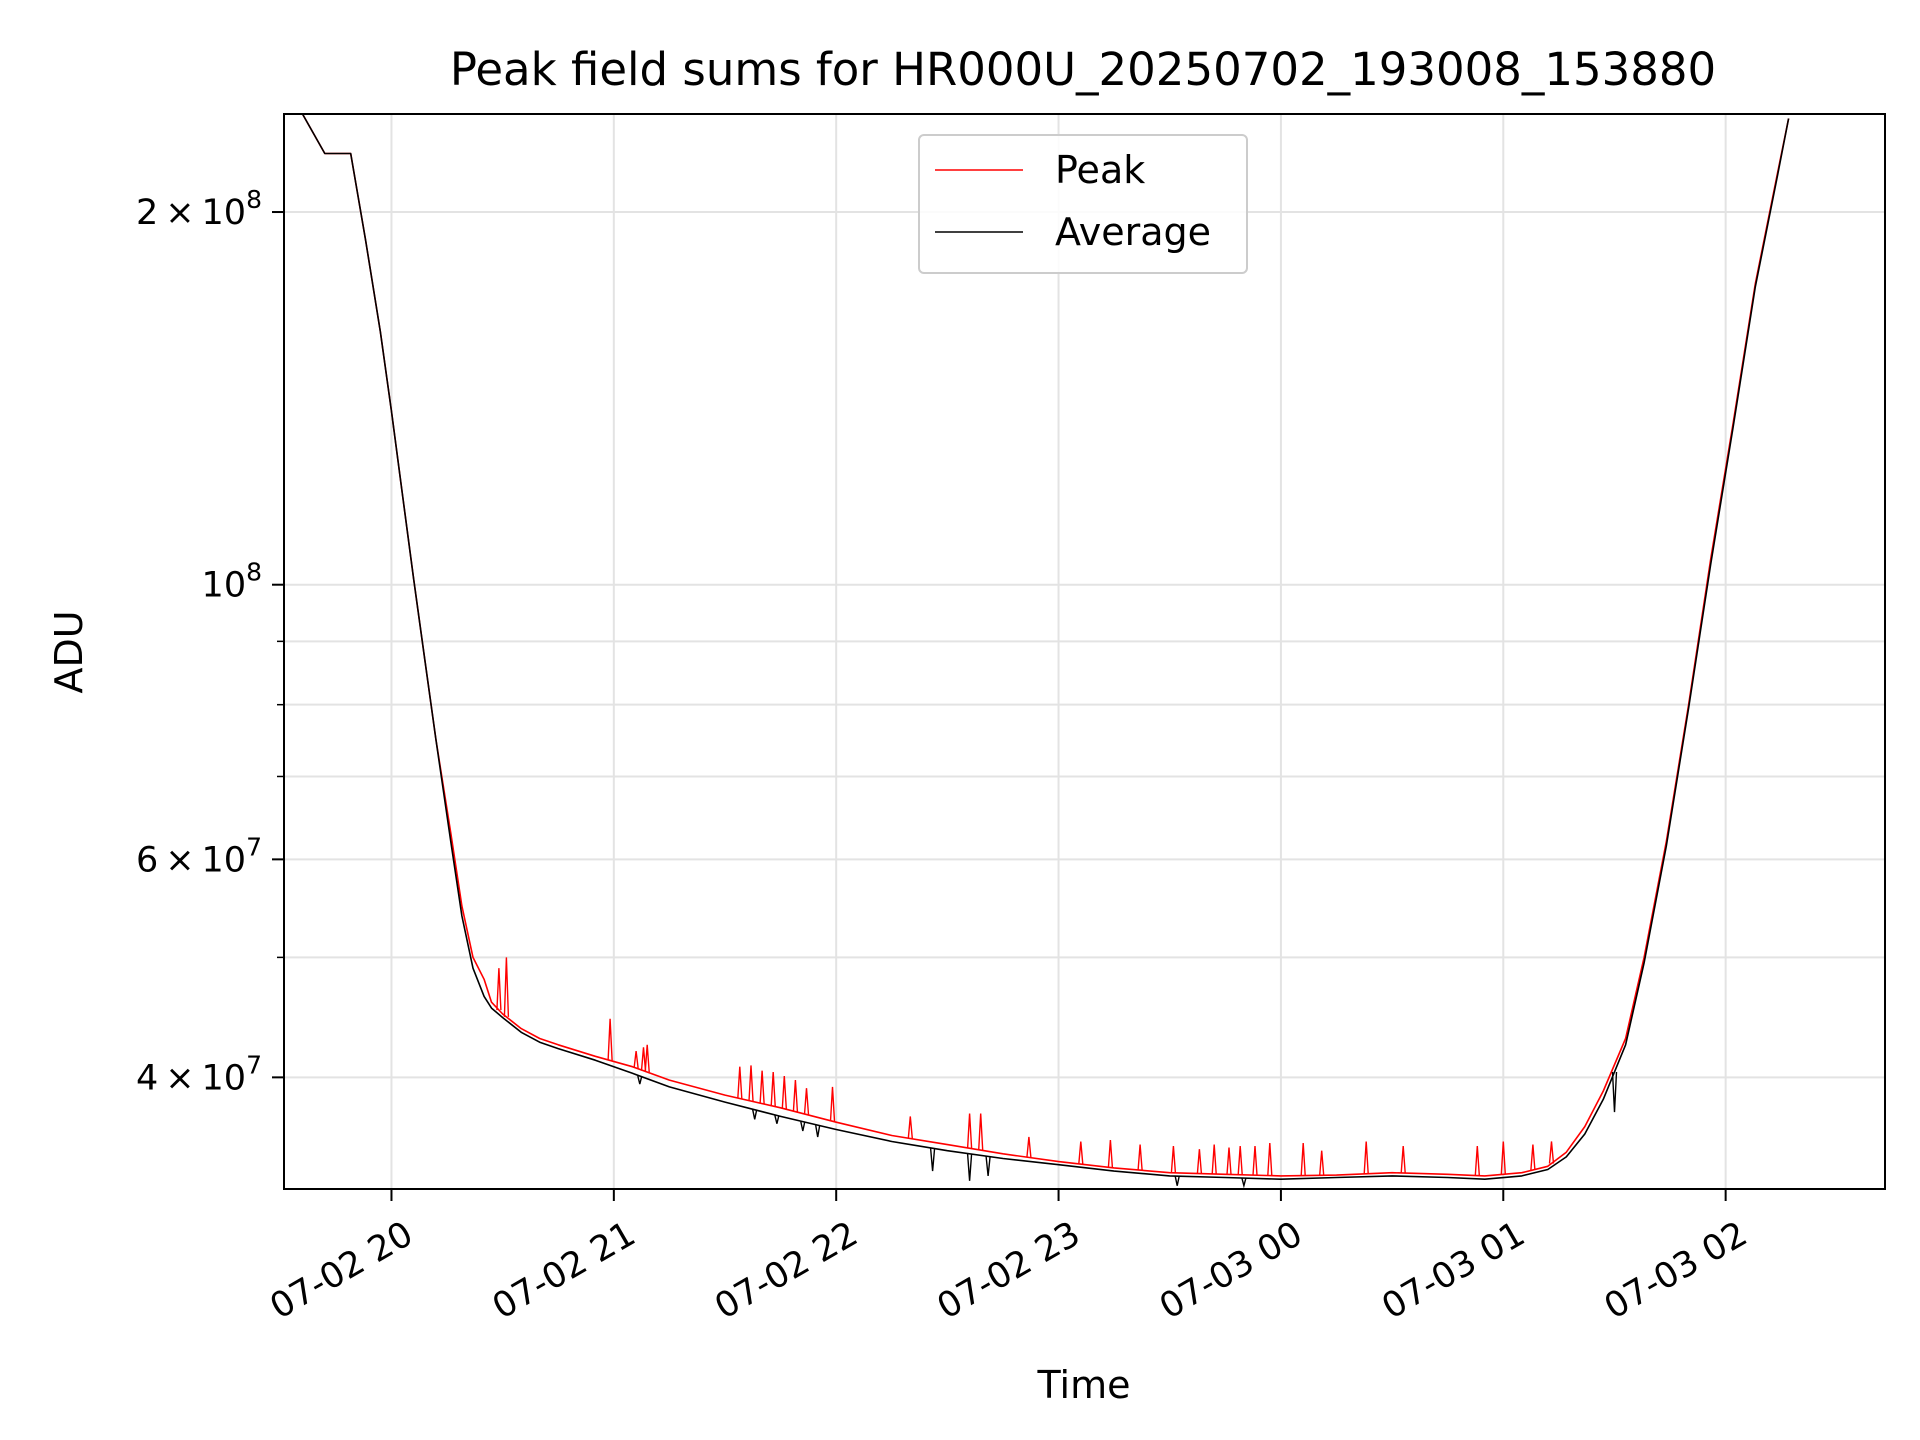 This screenshot has height=1440, width=1920. What do you see at coordinates (232, 582) in the screenshot?
I see `y-tick-label: 108` at bounding box center [232, 582].